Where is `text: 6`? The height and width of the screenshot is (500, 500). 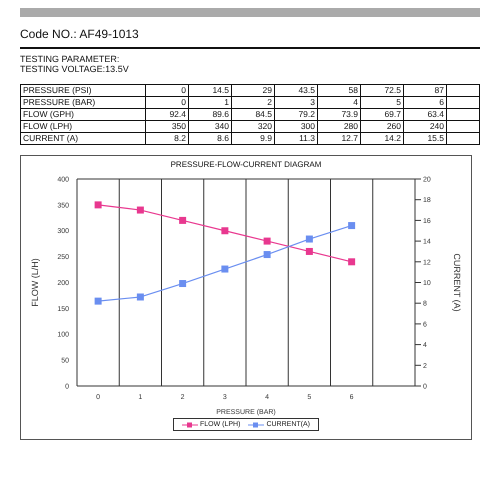
text: 6 is located at coordinates (425, 102).